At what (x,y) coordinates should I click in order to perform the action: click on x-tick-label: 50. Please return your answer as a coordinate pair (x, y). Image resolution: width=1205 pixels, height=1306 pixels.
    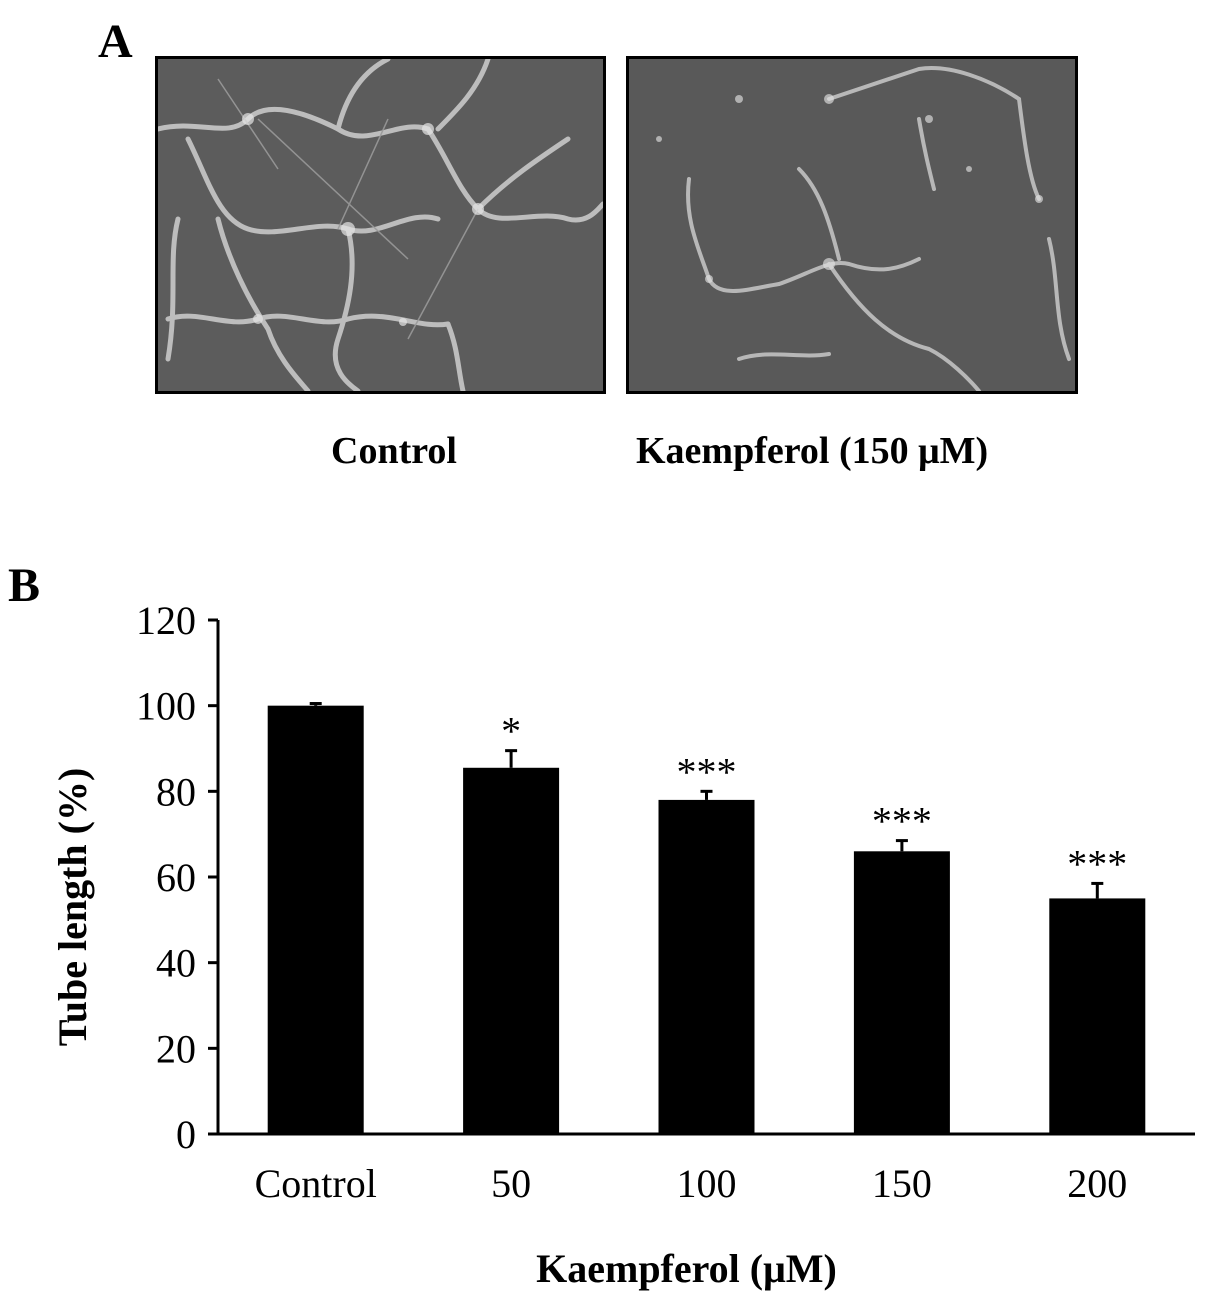
    Looking at the image, I should click on (511, 1183).